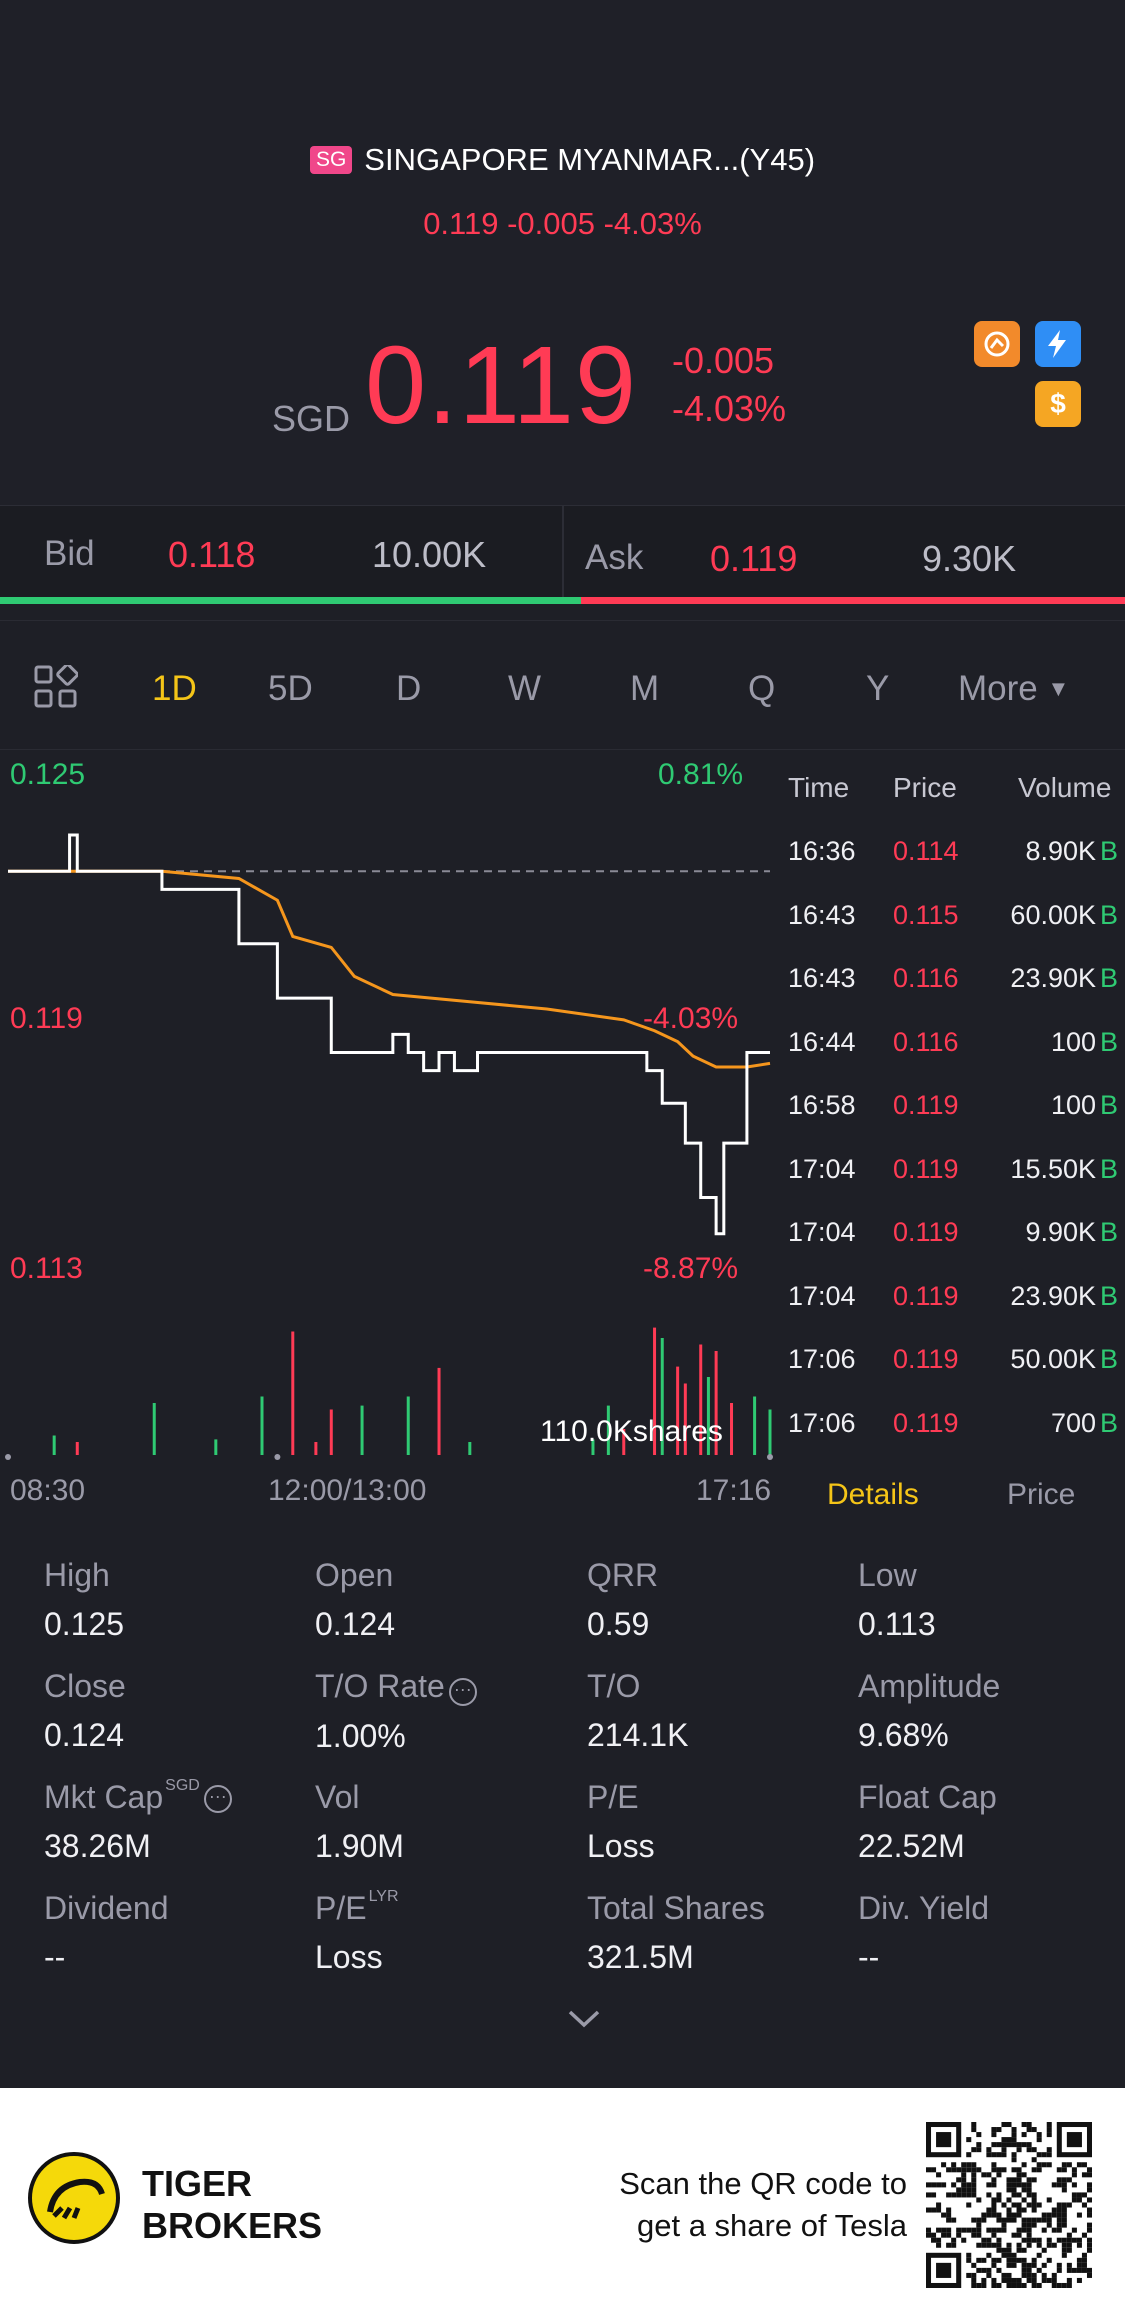 The height and width of the screenshot is (2321, 1125). Describe the element at coordinates (584, 2021) in the screenshot. I see `expand-chevron-icon` at that location.